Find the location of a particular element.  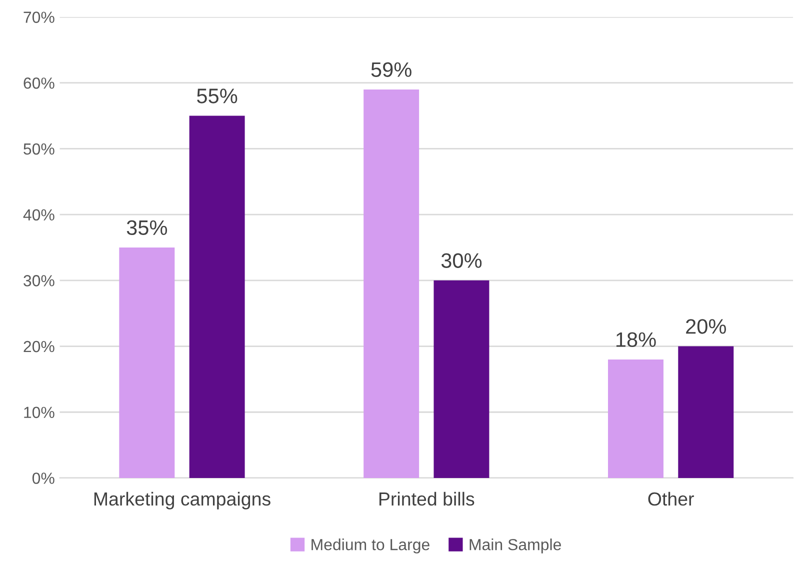

data-label: 20% is located at coordinates (706, 326).